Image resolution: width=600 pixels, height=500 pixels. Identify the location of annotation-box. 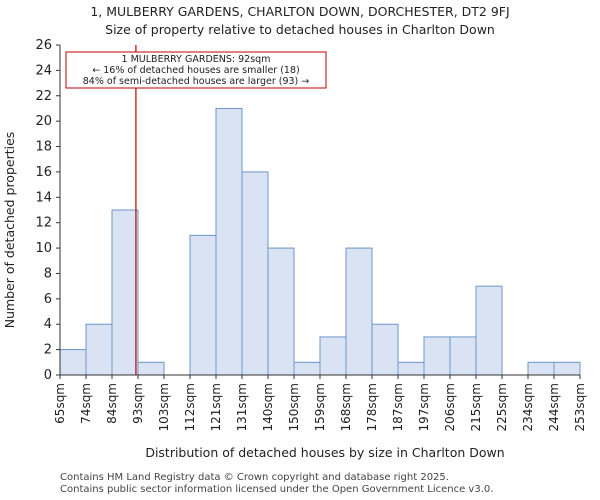
(196, 70).